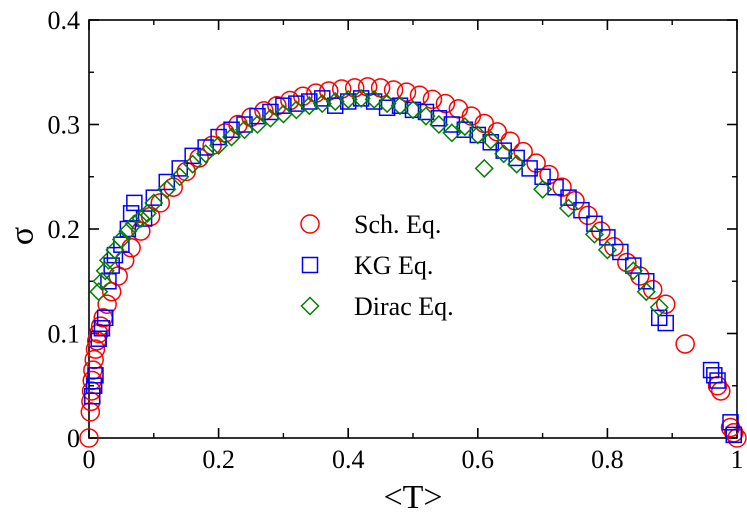 The height and width of the screenshot is (517, 747). I want to click on x-tick-label: 0.4, so click(348, 459).